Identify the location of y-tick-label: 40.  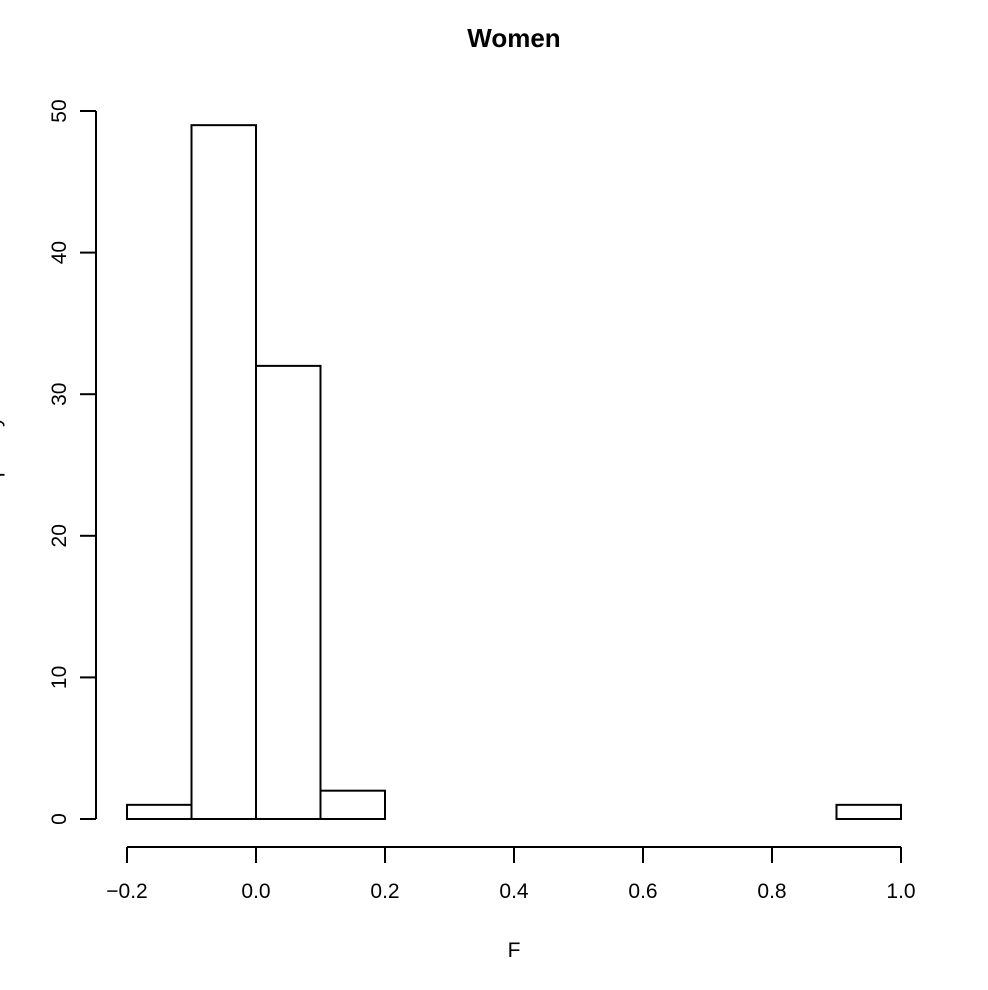
(59, 252).